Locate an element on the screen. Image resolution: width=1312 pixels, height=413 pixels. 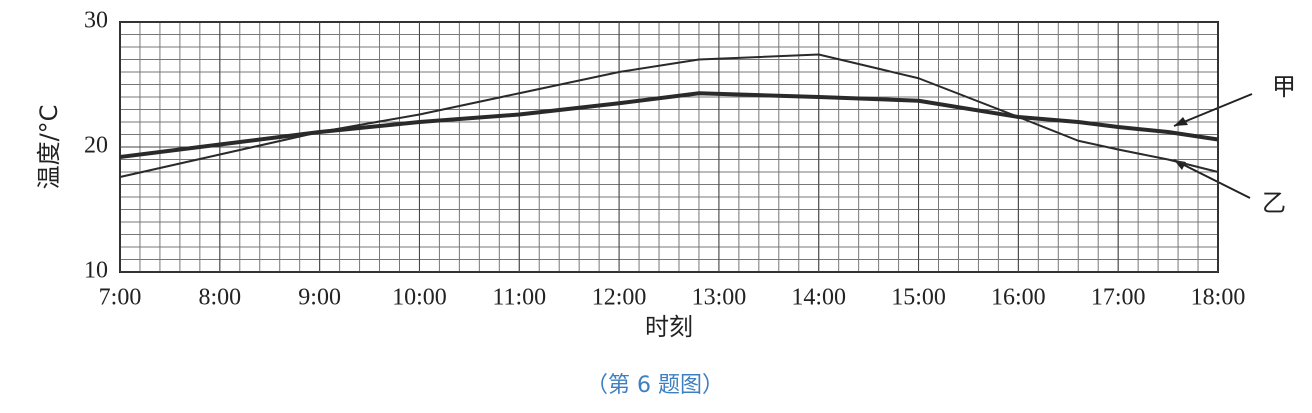
series-label: 乙 is located at coordinates (1274, 203).